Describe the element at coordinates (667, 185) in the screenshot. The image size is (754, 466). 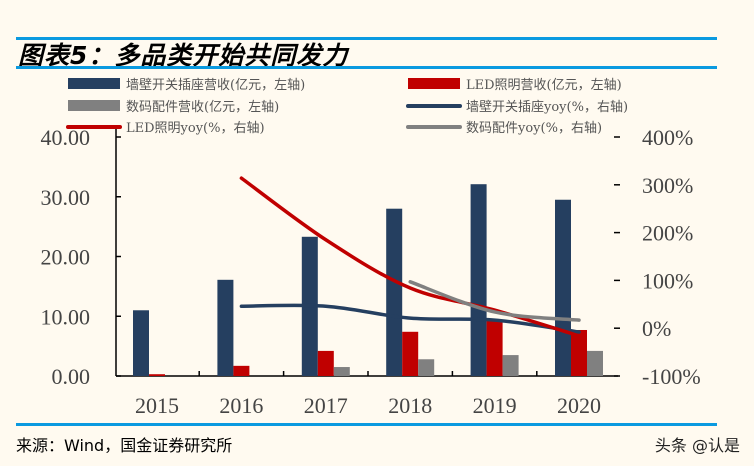
I see `right-tick-label: 300%` at that location.